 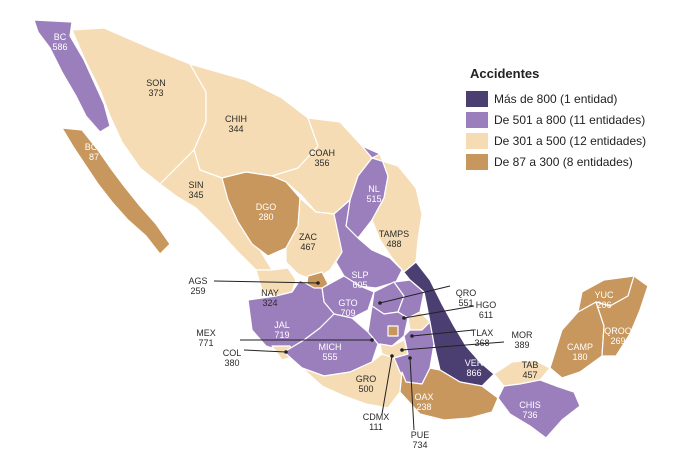 What do you see at coordinates (291, 316) in the screenshot?
I see `state-region-jal` at bounding box center [291, 316].